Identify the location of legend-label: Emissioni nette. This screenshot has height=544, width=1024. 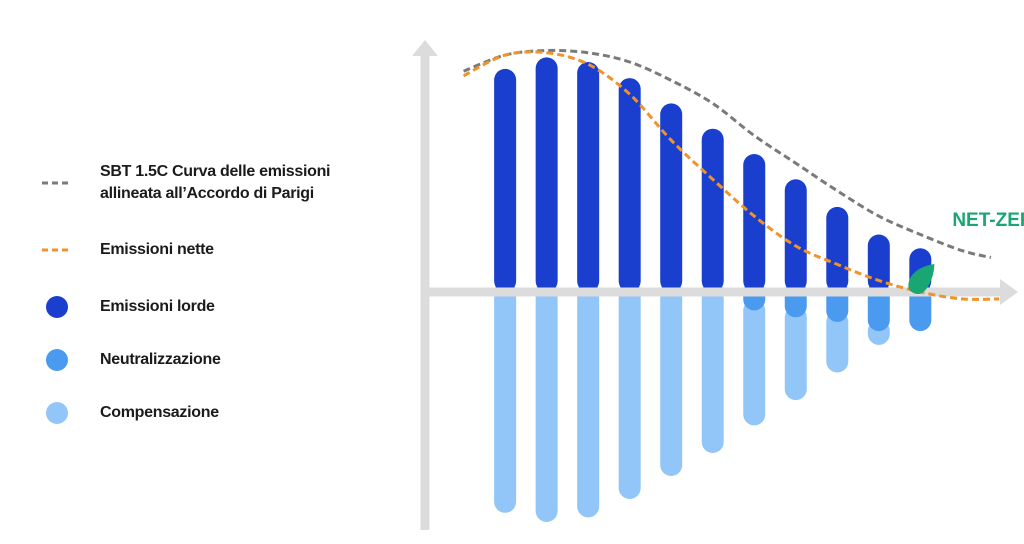
(157, 249).